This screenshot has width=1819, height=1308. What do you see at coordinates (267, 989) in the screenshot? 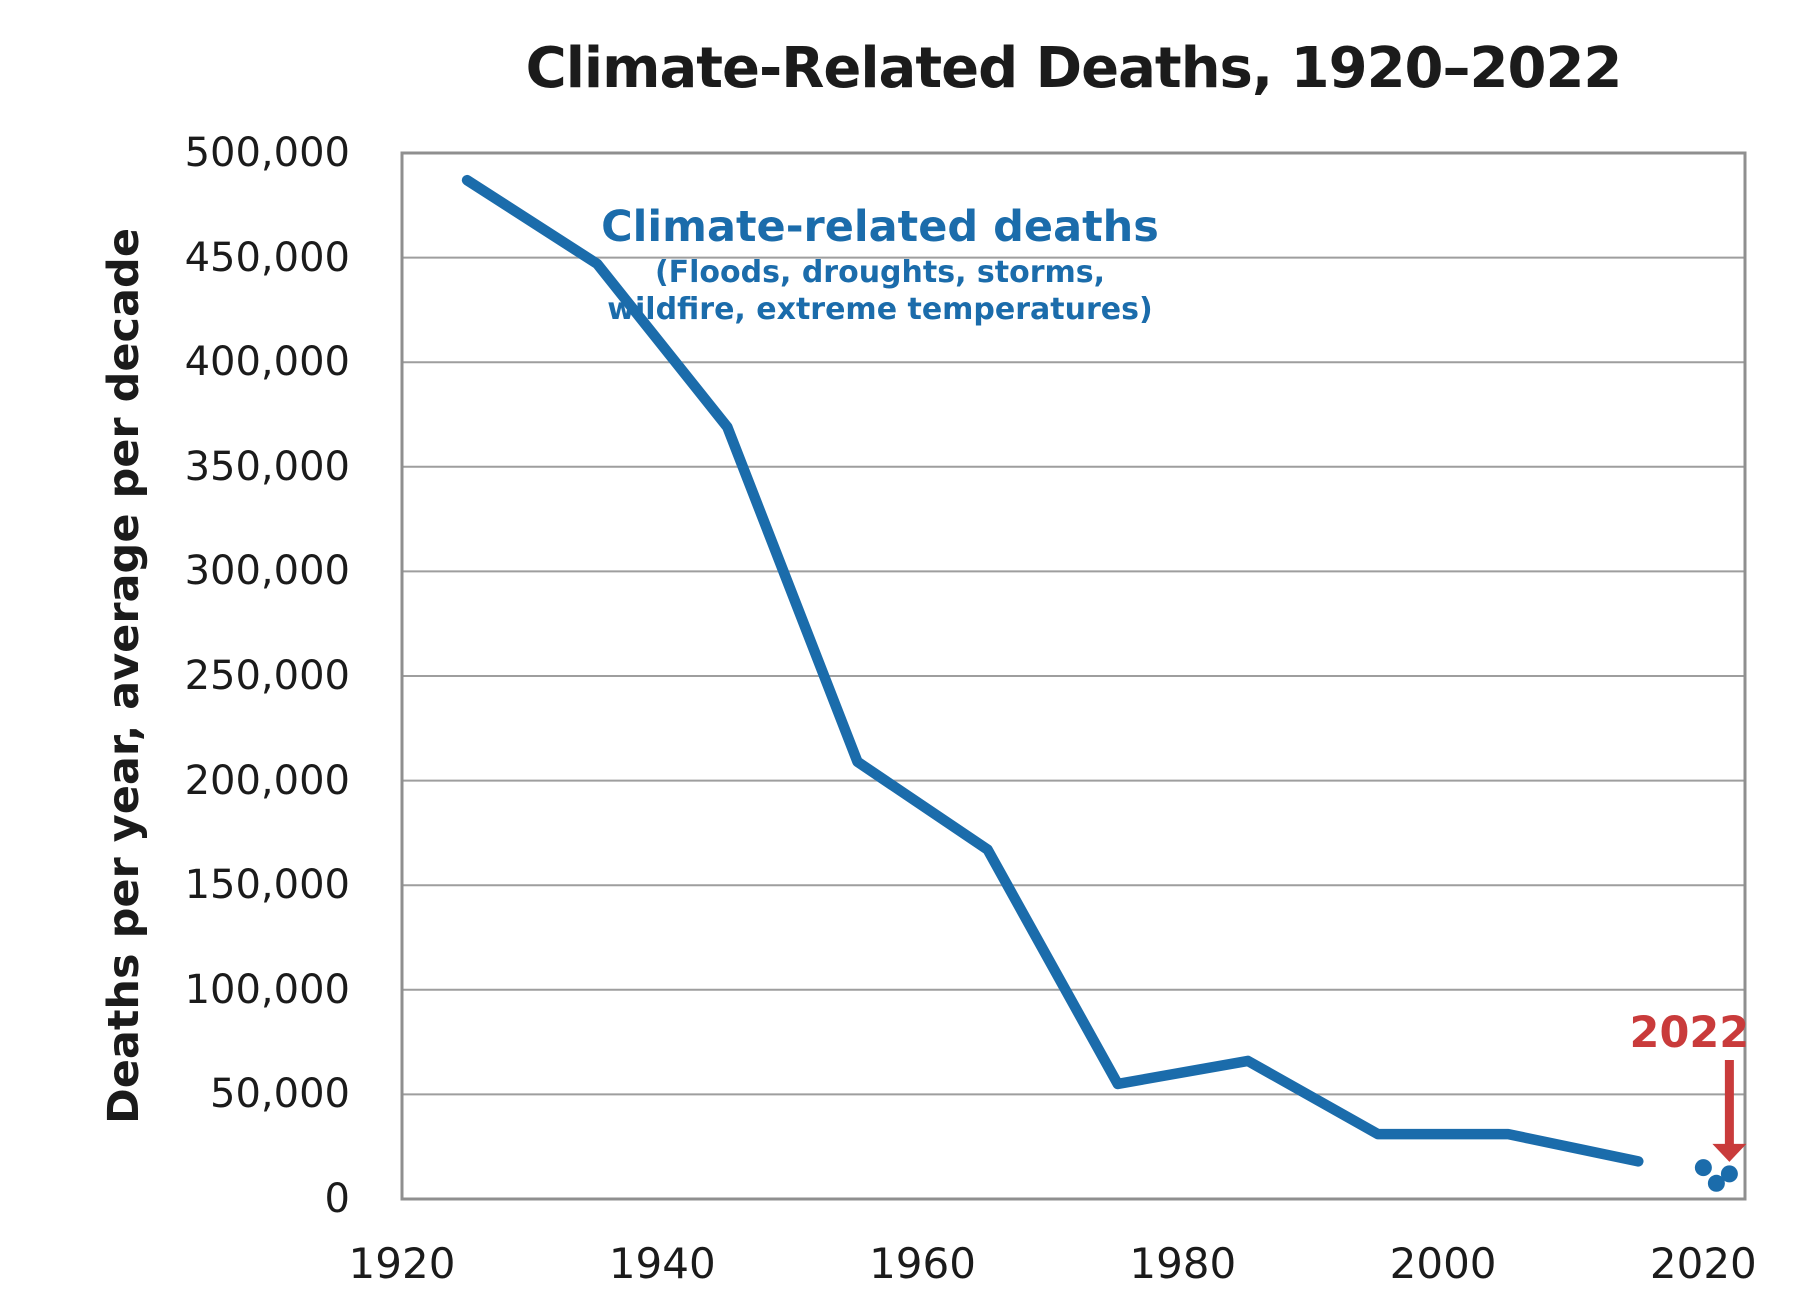
I see `y-tick-label-100000: 100,000` at bounding box center [267, 989].